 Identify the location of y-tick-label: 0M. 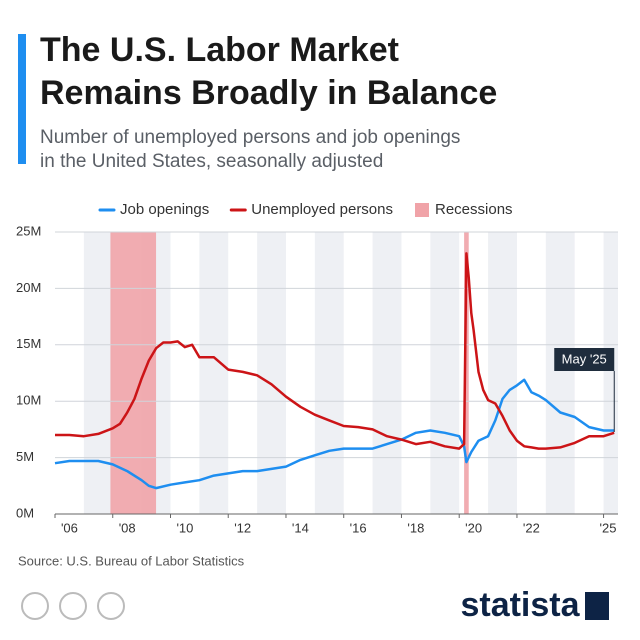
(25, 512).